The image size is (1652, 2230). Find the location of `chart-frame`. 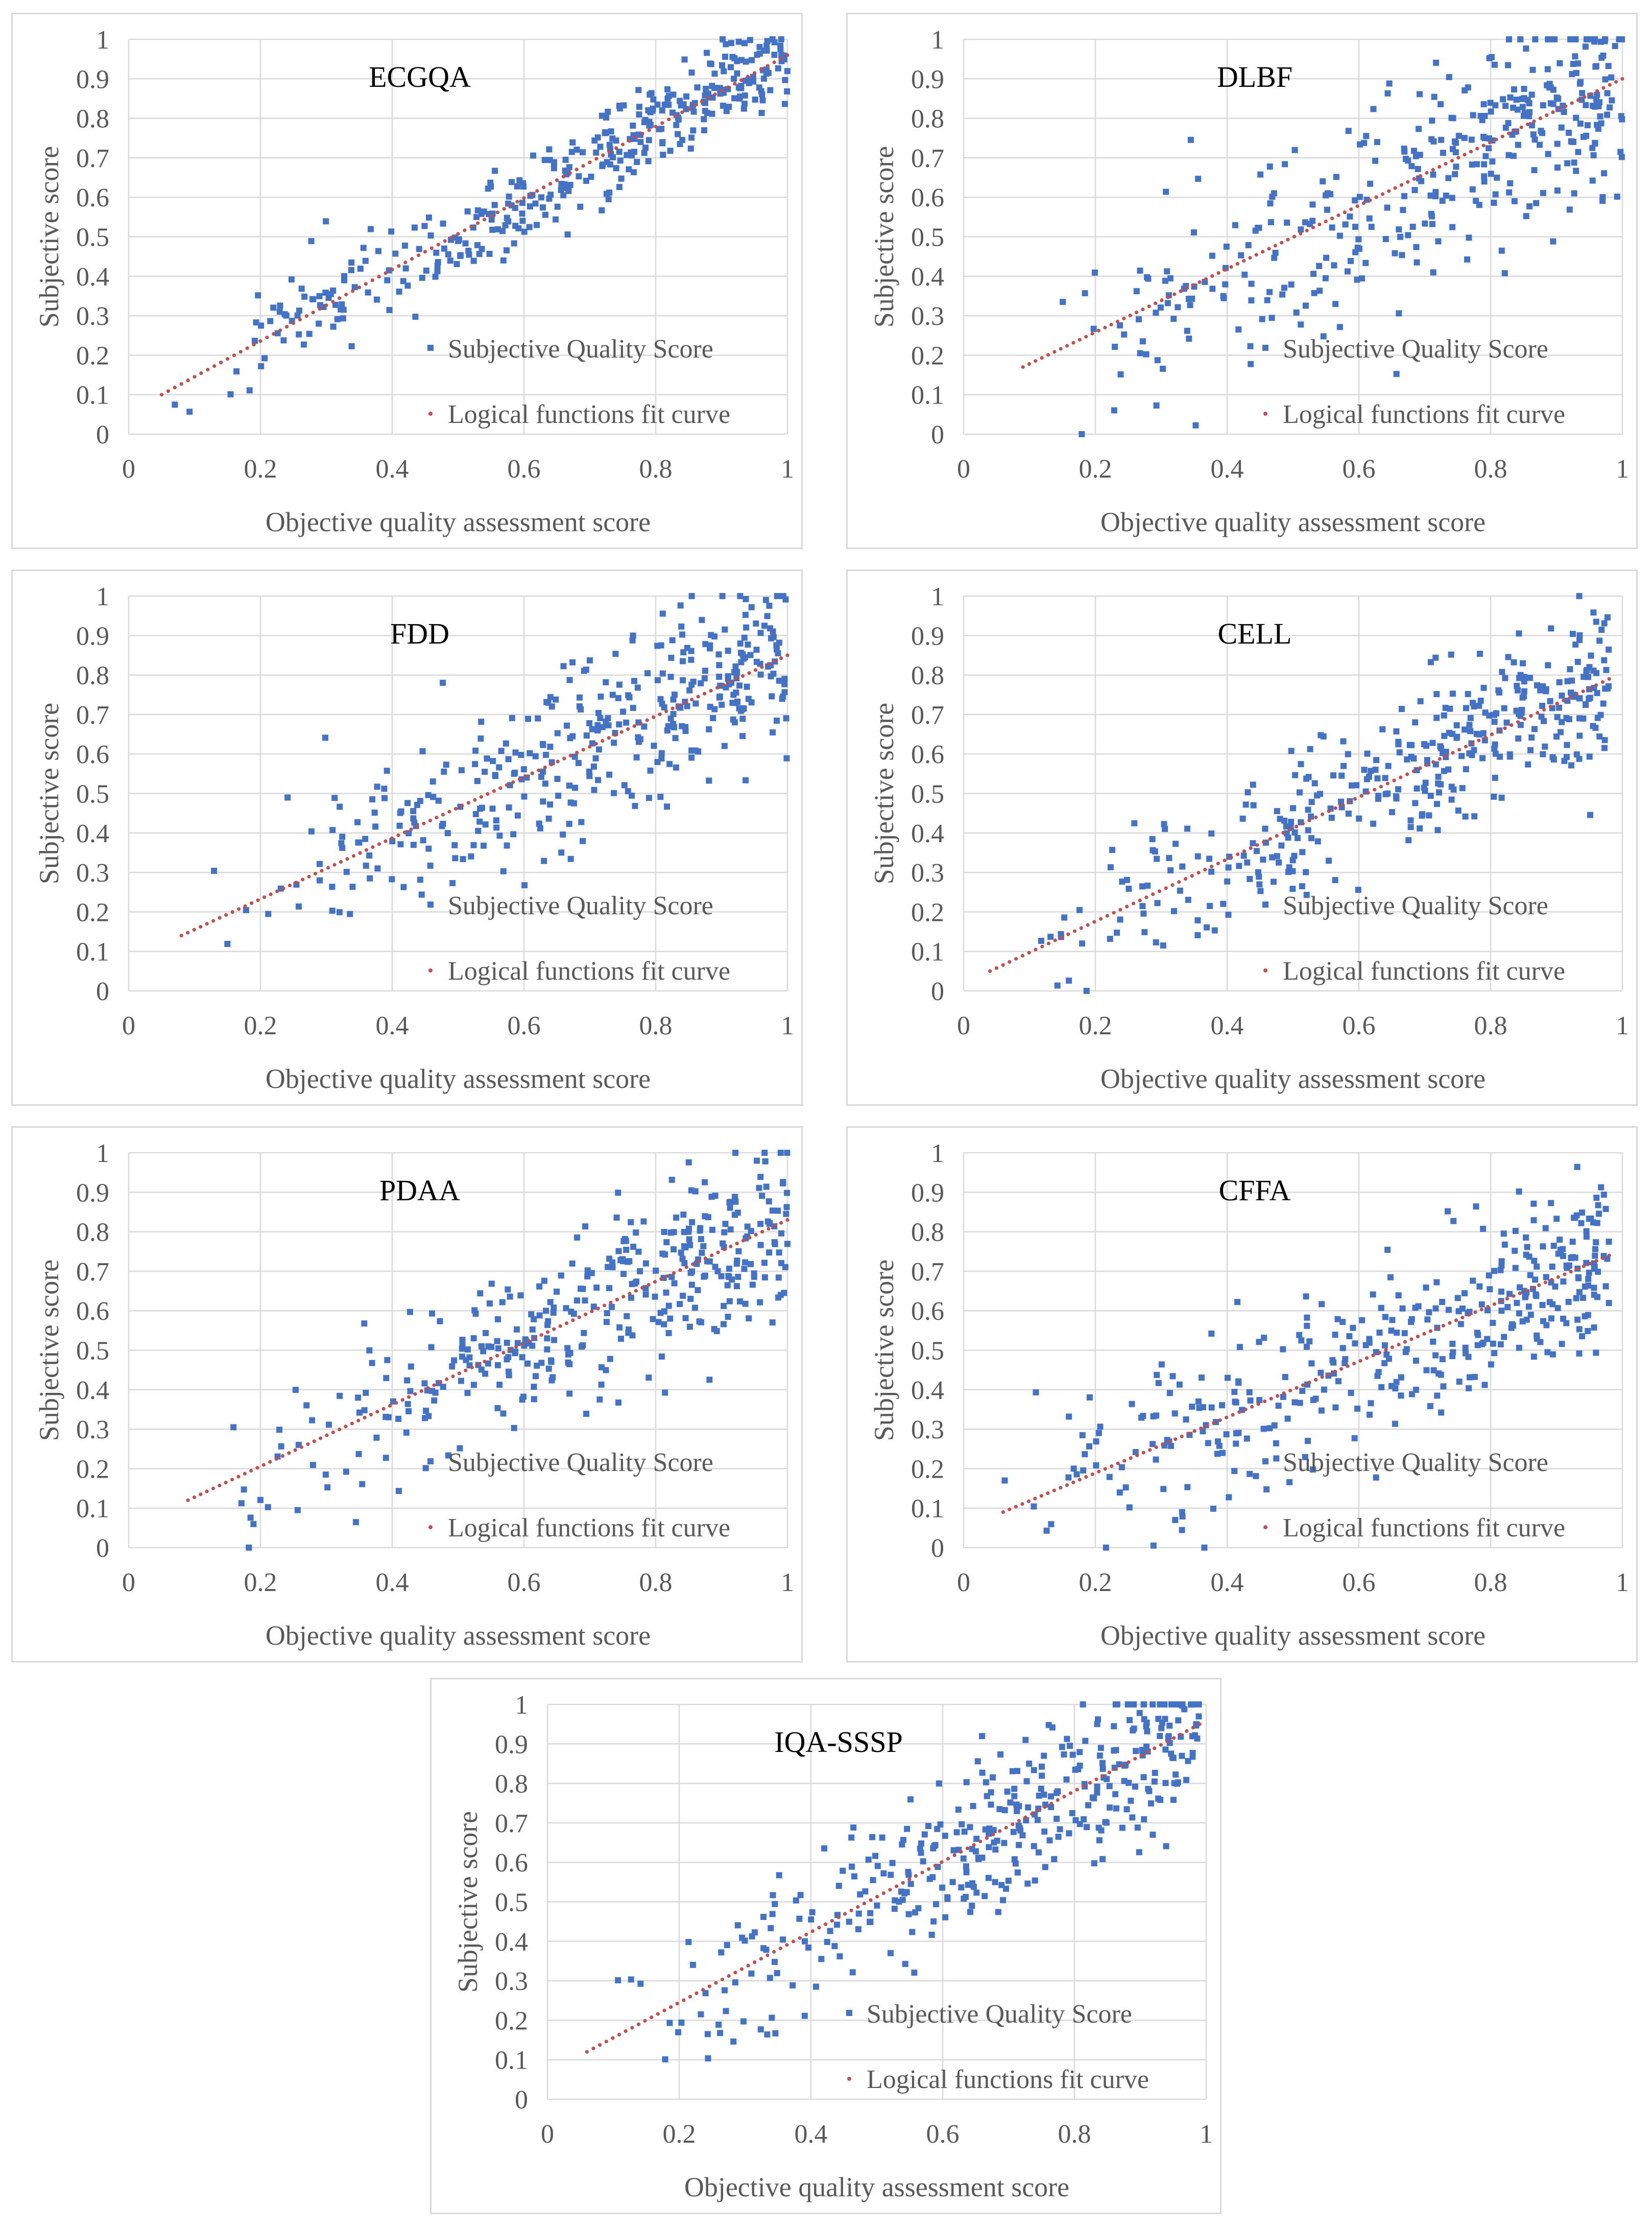

chart-frame is located at coordinates (407, 1394).